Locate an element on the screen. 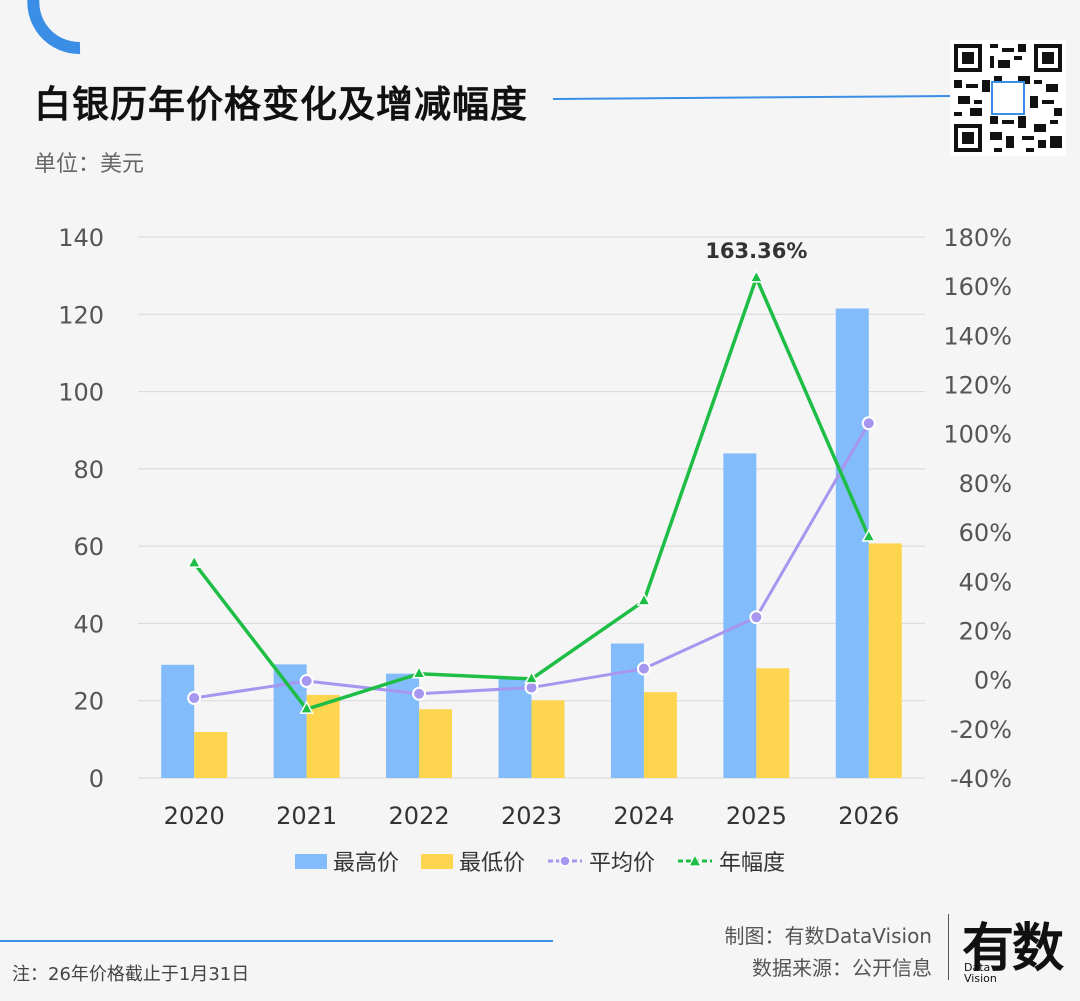 Image resolution: width=1080 pixels, height=1001 pixels. made-by-text: 制图：有数DataVision is located at coordinates (828, 936).